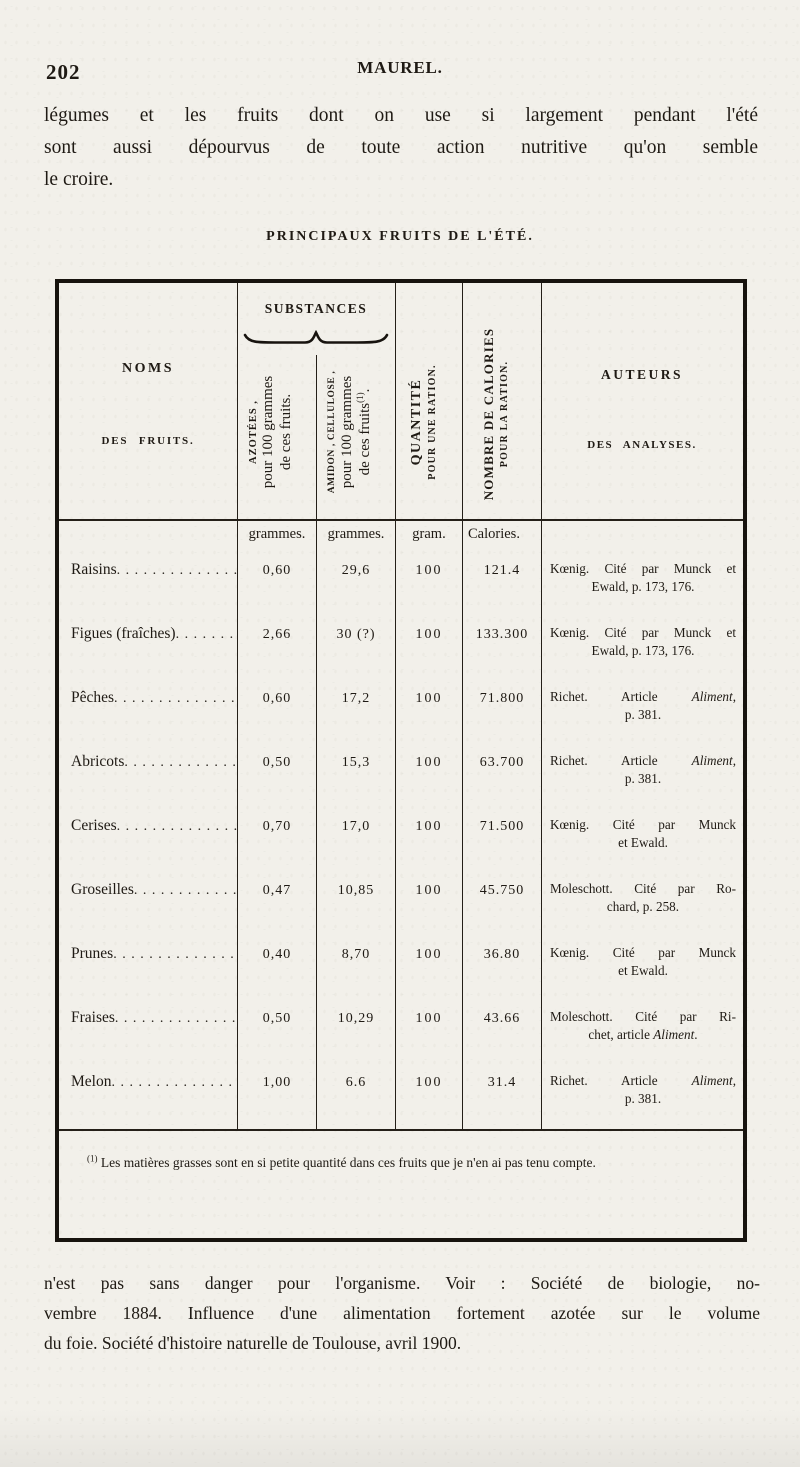 This screenshot has height=1467, width=800. What do you see at coordinates (400, 67) in the screenshot?
I see `running-head: MAUREL.` at bounding box center [400, 67].